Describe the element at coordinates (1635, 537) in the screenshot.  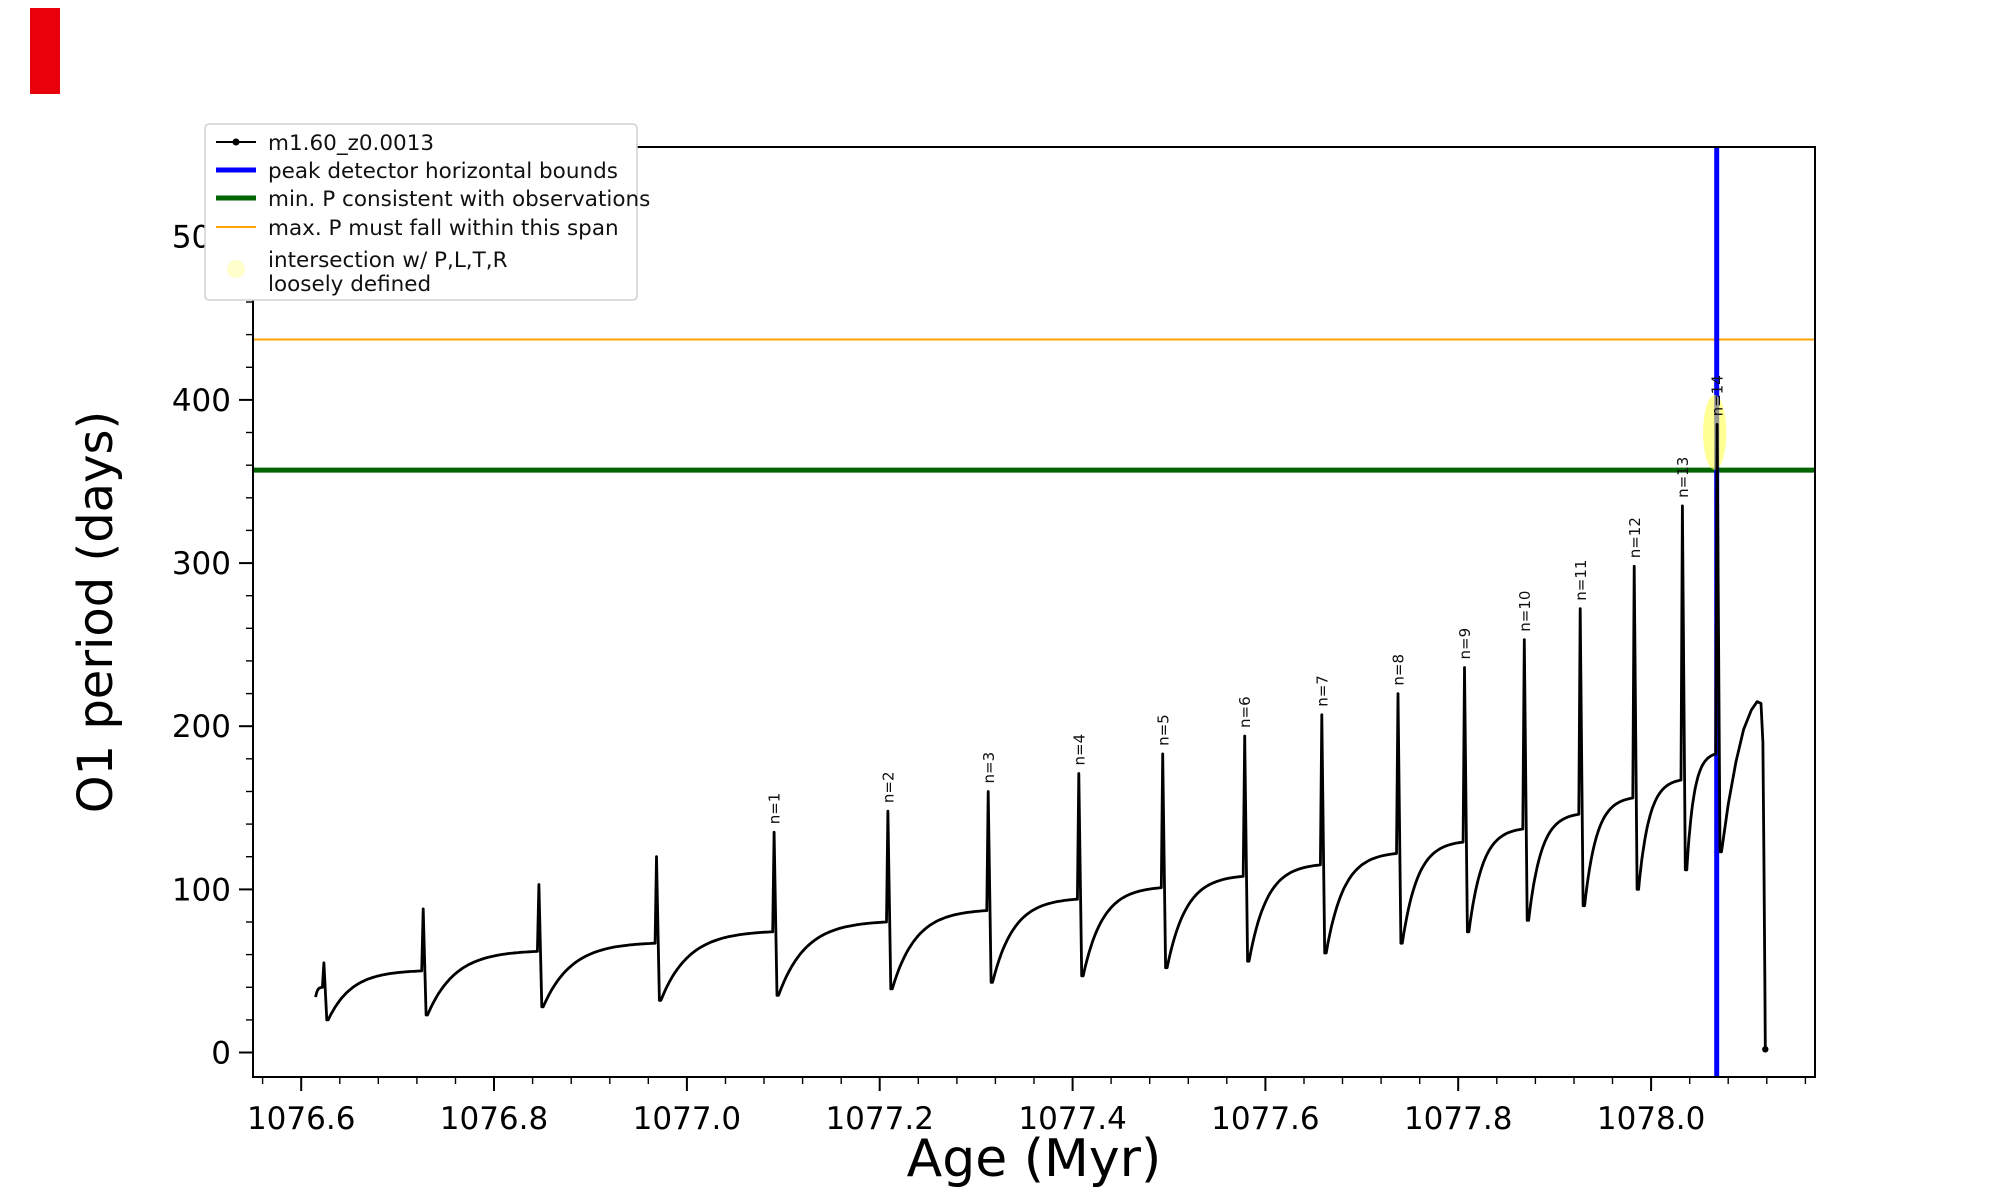
I see `peak-label: n=12` at that location.